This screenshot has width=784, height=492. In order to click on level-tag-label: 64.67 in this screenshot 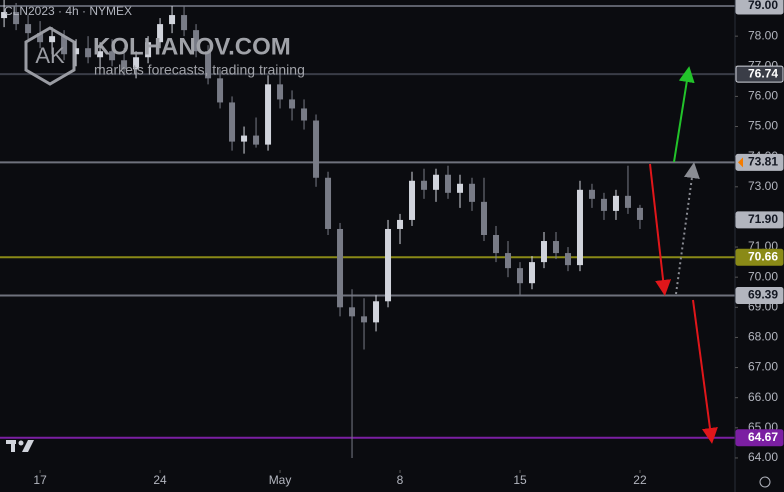, I will do `click(763, 437)`.